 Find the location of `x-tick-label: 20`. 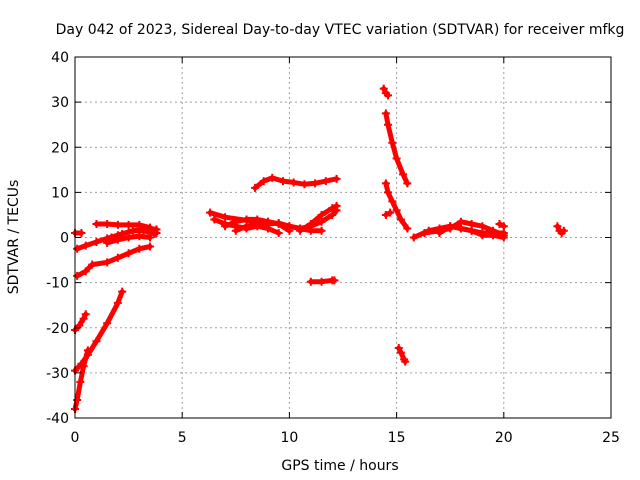

x-tick-label: 20 is located at coordinates (504, 438).